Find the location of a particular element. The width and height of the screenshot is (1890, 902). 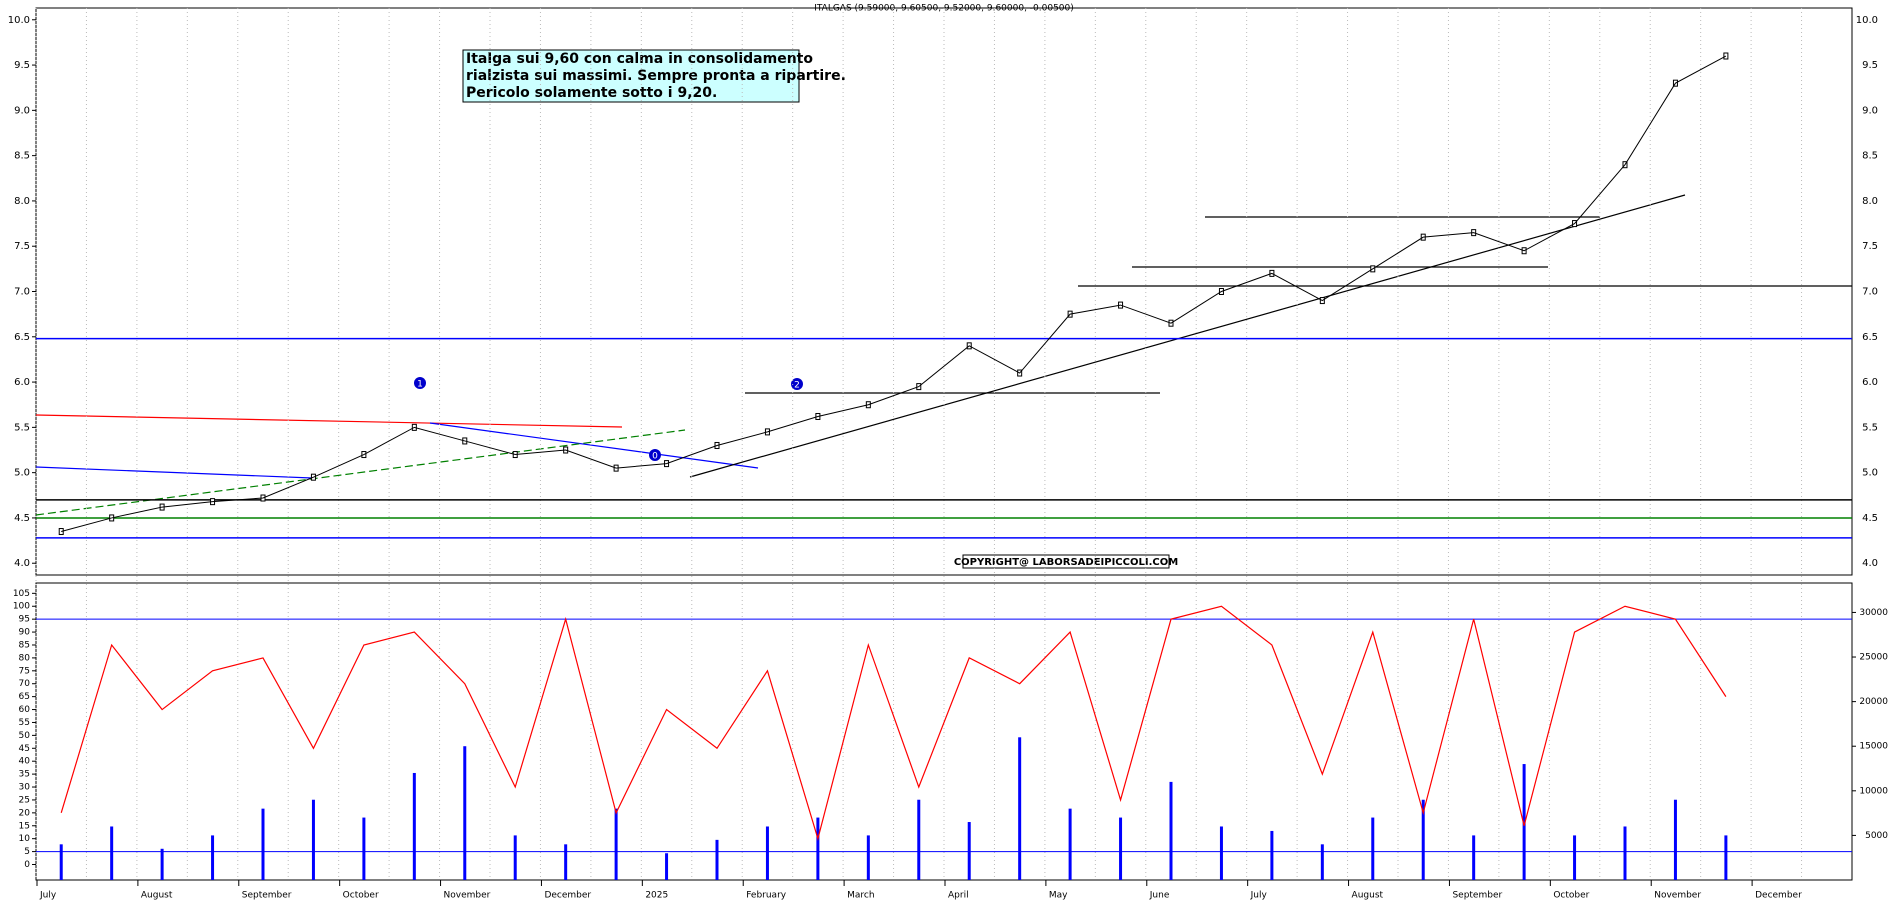

x-tick-label: April is located at coordinates (958, 896).